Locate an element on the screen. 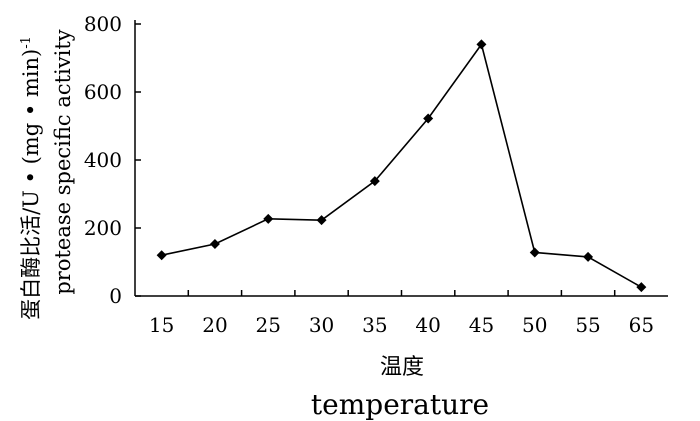 This screenshot has height=421, width=700. x-tick-label: 45 is located at coordinates (481, 325).